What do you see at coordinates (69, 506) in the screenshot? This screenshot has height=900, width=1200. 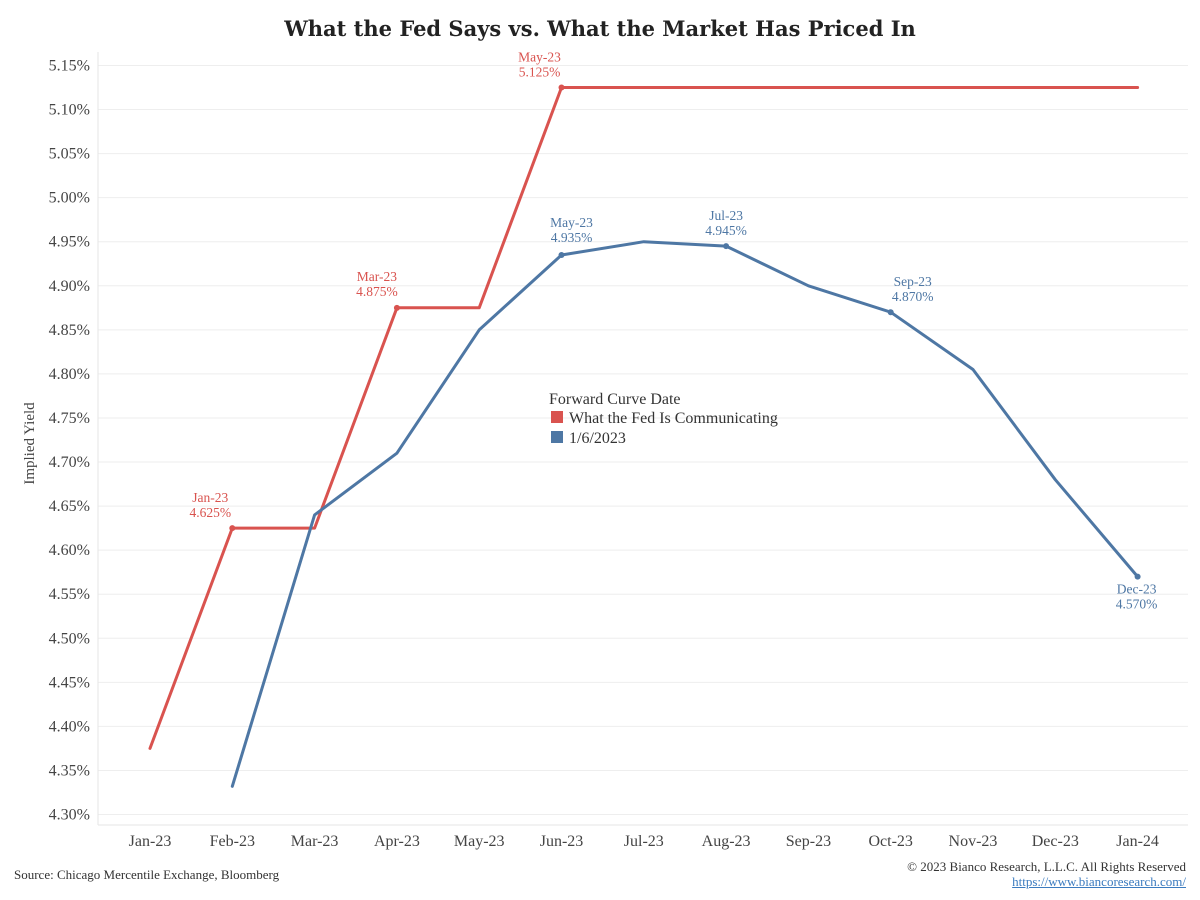 I see `y-tick-label: 4.65%` at bounding box center [69, 506].